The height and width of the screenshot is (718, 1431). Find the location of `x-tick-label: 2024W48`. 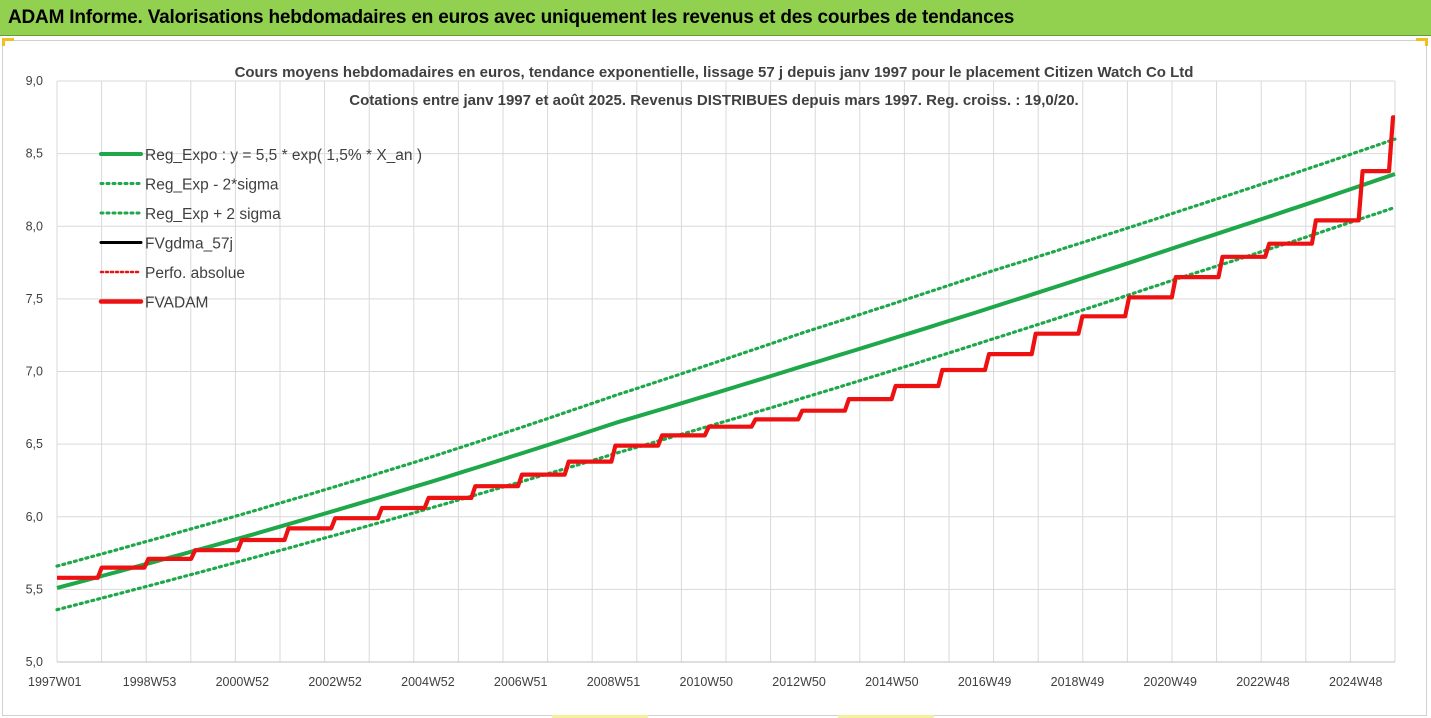

x-tick-label: 2024W48 is located at coordinates (1356, 682).